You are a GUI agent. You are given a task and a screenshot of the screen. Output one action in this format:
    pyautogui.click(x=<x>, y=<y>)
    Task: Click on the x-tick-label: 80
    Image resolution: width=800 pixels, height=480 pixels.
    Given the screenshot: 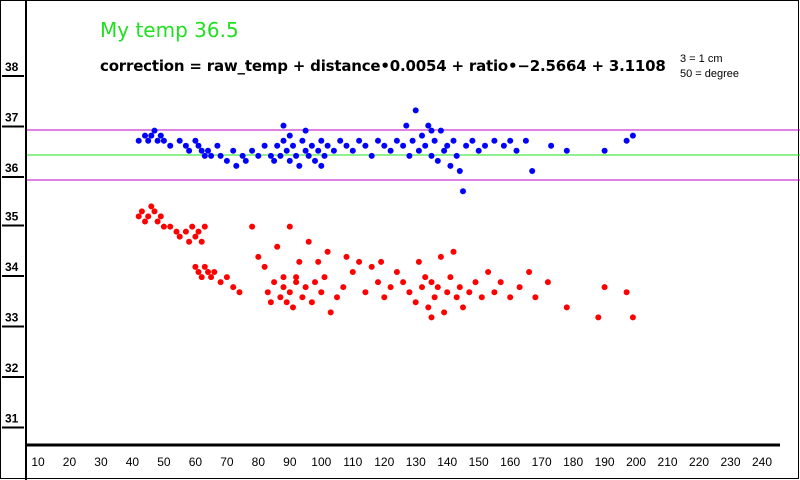 What is the action you would take?
    pyautogui.click(x=259, y=462)
    